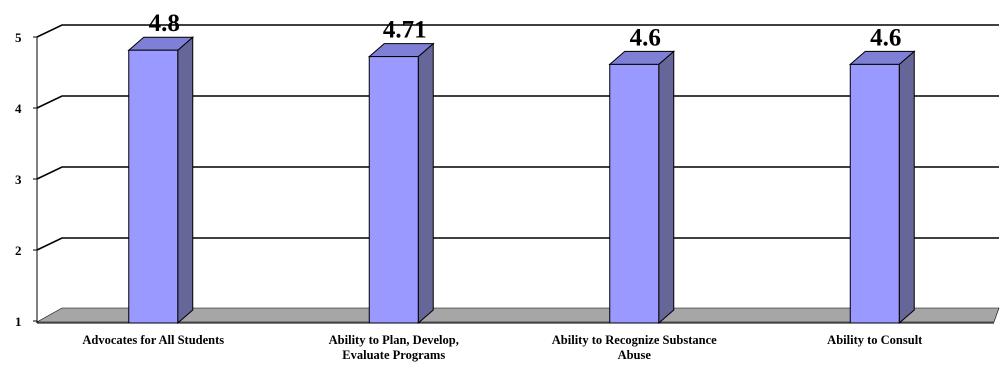 The image size is (1003, 366). What do you see at coordinates (18, 250) in the screenshot?
I see `y-tick-label: 2` at bounding box center [18, 250].